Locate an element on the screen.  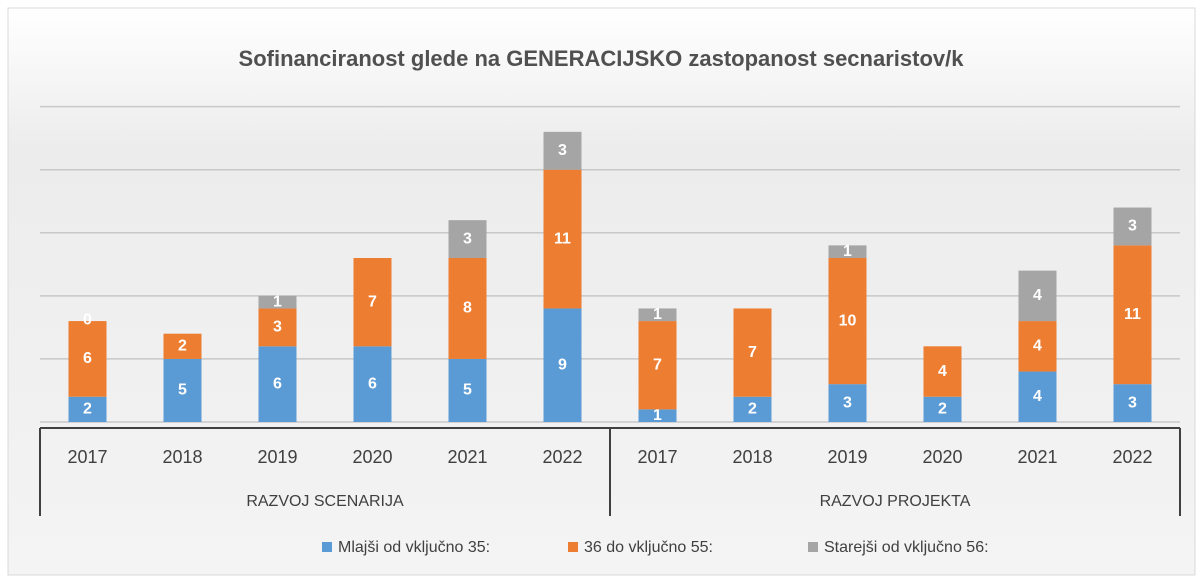
legend-label: Starejši od vključno 56: is located at coordinates (906, 547).